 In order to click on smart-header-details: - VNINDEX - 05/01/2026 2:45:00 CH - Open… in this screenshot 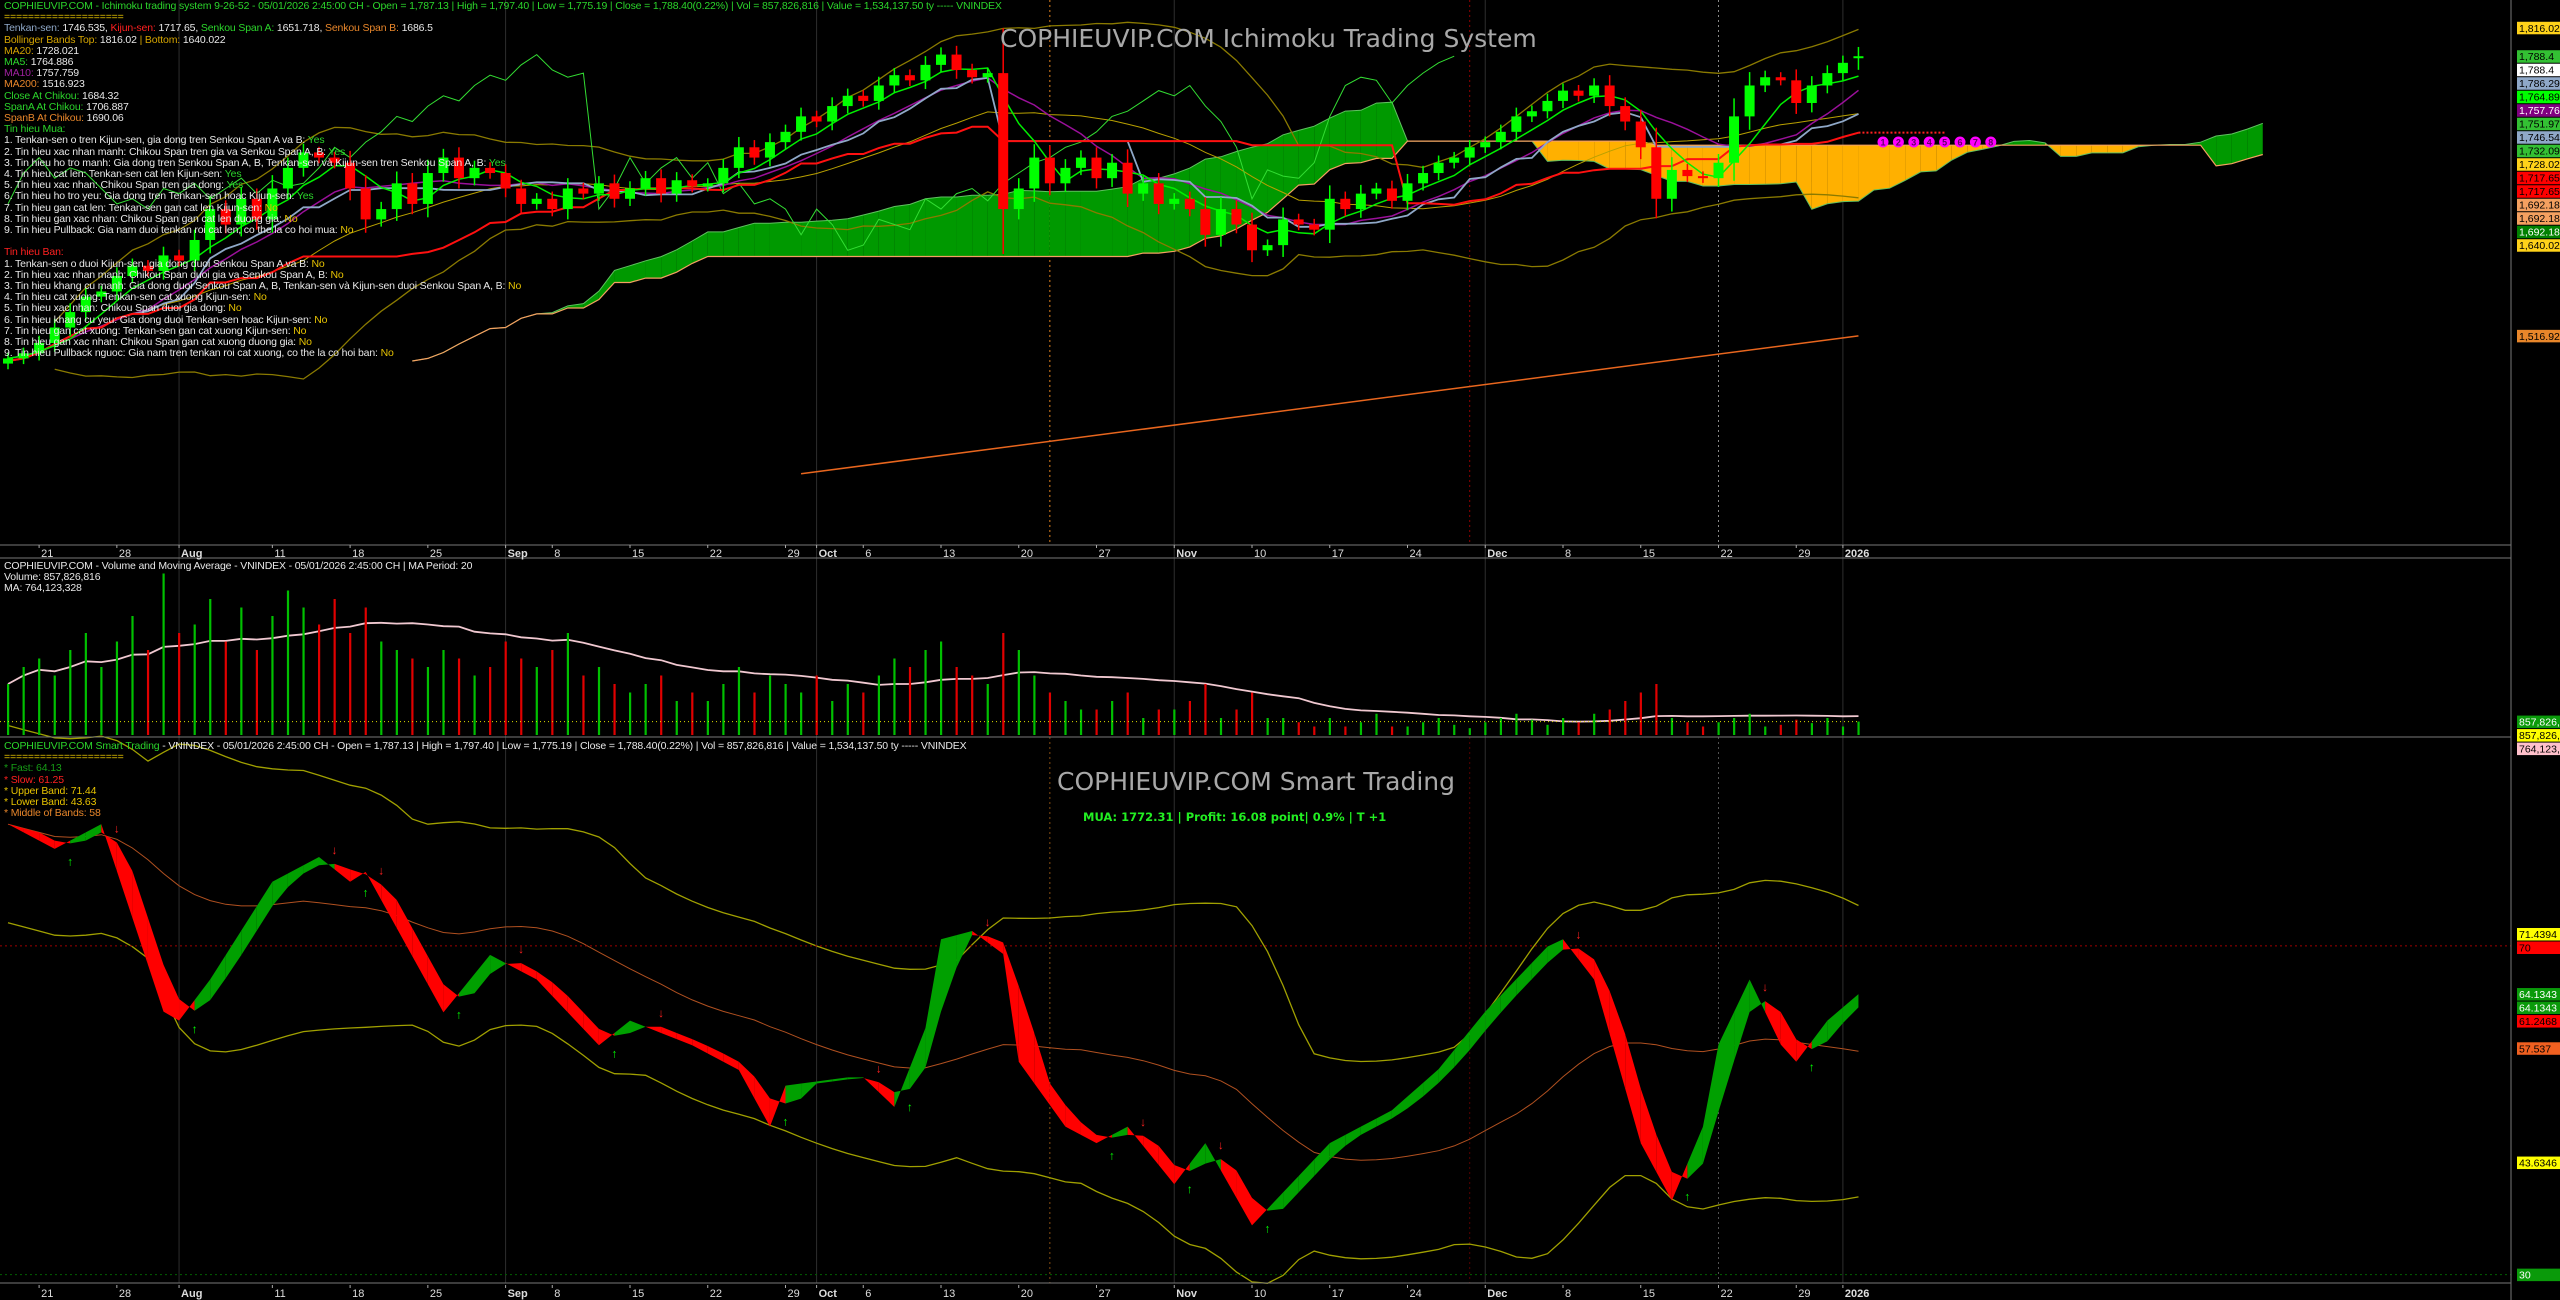, I will do `click(563, 746)`.